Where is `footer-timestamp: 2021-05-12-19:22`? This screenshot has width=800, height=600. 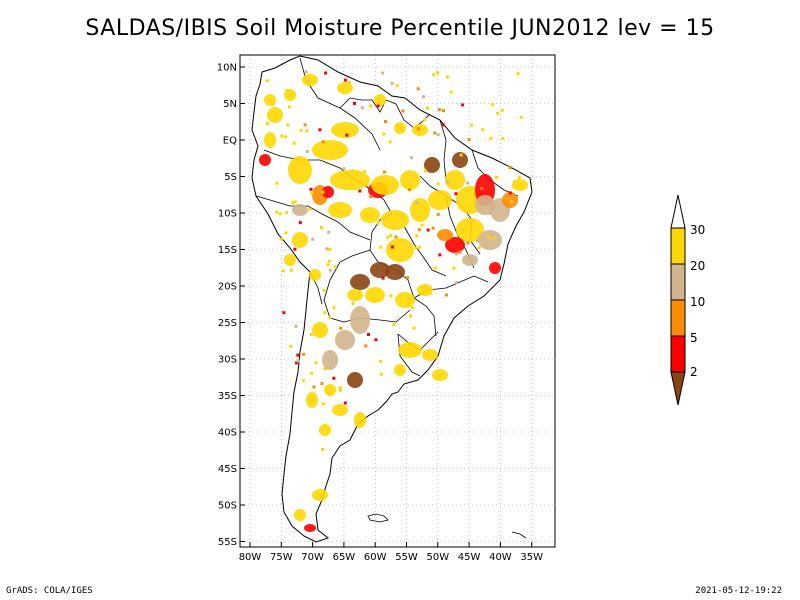 footer-timestamp: 2021-05-12-19:22 is located at coordinates (738, 591).